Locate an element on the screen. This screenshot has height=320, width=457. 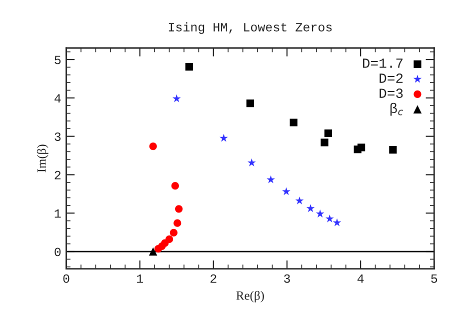
x-tick-label: 3 is located at coordinates (287, 278).